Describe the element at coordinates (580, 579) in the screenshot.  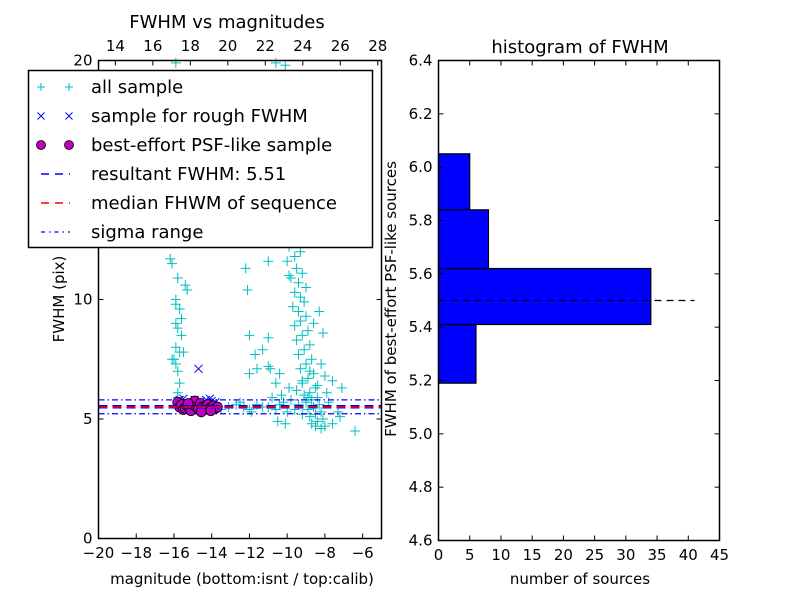
I see `histogram-xlabel: number of sources` at that location.